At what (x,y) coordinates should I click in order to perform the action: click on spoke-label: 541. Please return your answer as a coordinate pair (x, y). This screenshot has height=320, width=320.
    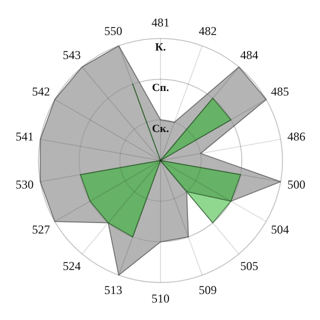
    Looking at the image, I should click on (25, 137).